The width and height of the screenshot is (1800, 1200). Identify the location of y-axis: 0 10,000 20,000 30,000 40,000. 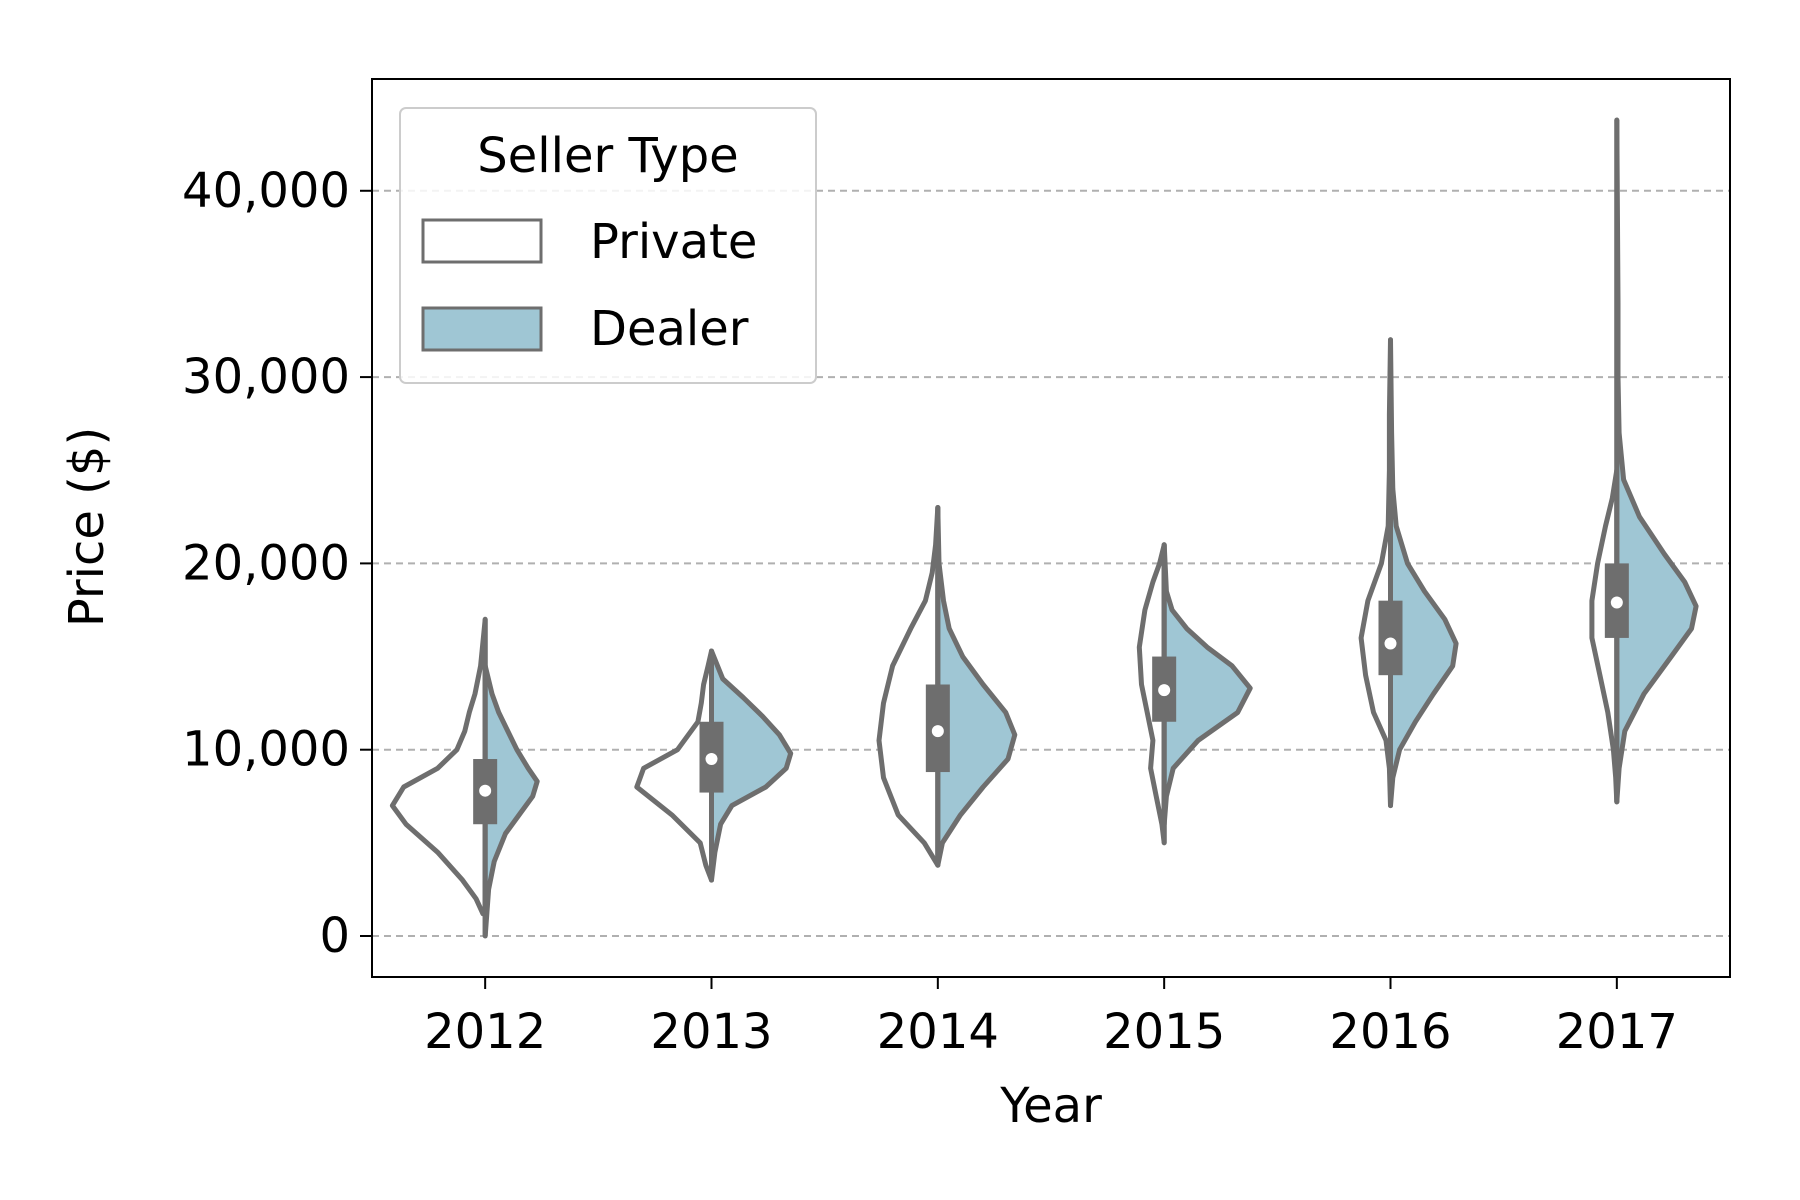
(277, 563).